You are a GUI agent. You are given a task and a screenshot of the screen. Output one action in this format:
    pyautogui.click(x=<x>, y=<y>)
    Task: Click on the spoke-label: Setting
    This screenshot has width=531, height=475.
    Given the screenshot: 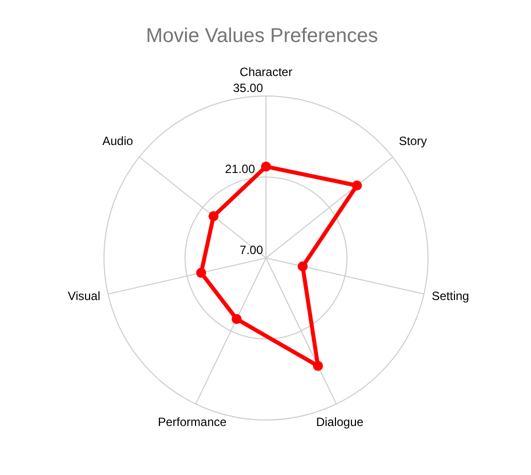 What is the action you would take?
    pyautogui.click(x=451, y=295)
    